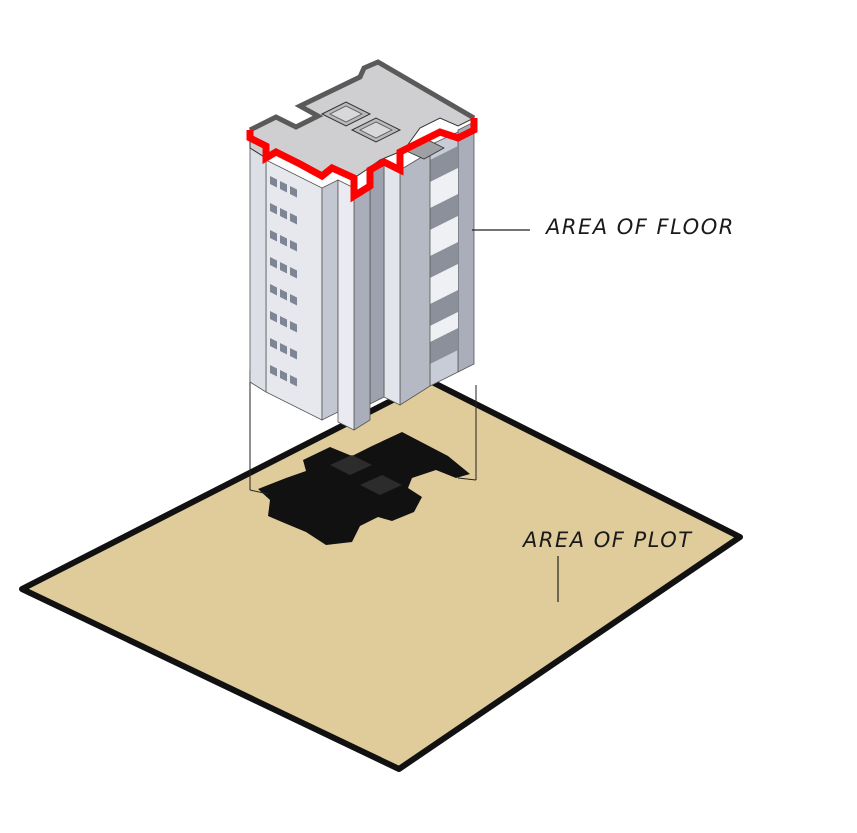 Image resolution: width=857 pixels, height=833 pixels. Describe the element at coordinates (444, 255) in the screenshot. I see `balcony-slabs` at that location.